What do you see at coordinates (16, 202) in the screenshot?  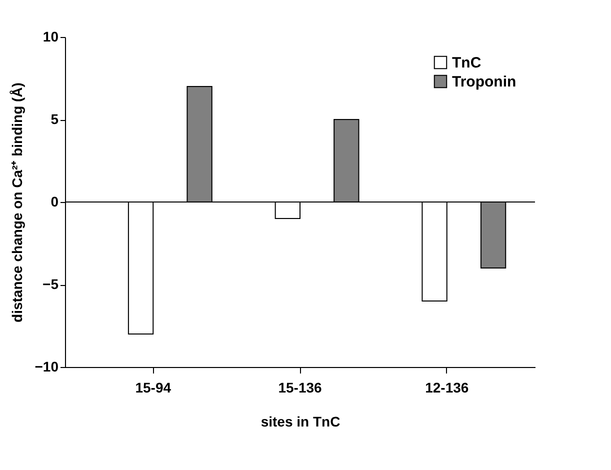 I see `y-axis-title: distance change on Ca²⁺ binding (Å)` at bounding box center [16, 202].